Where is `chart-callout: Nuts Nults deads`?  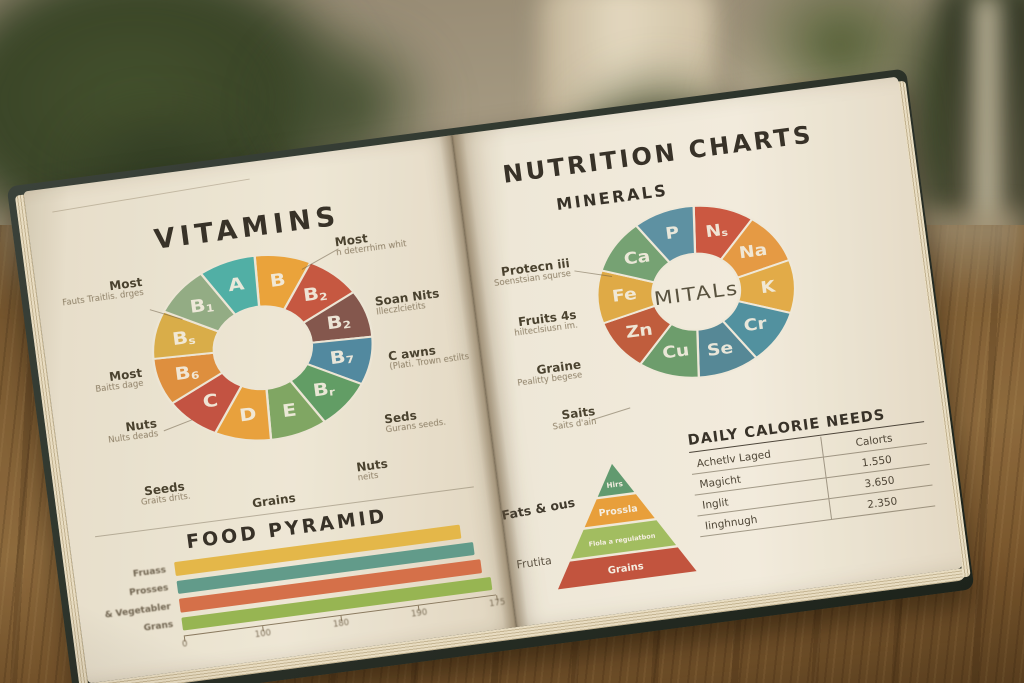
chart-callout: Nuts Nults deads is located at coordinates (133, 431).